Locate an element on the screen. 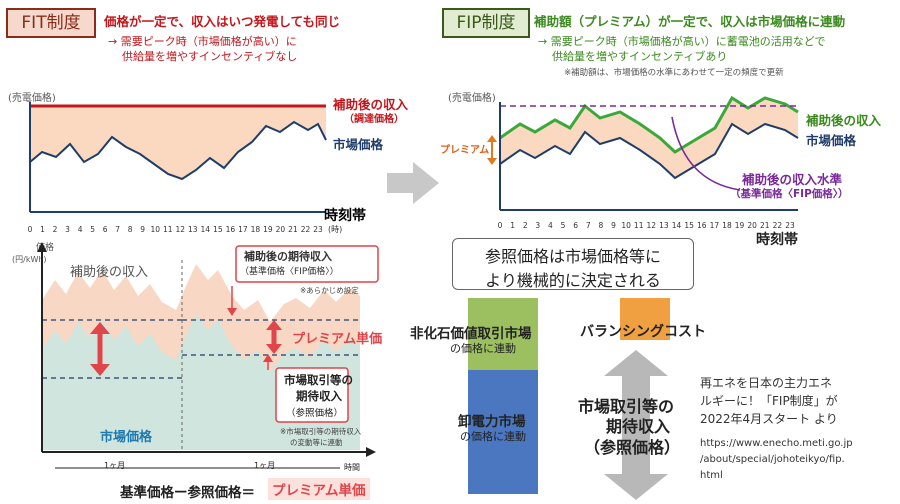 The width and height of the screenshot is (900, 504). fit-white-below is located at coordinates (178, 166).